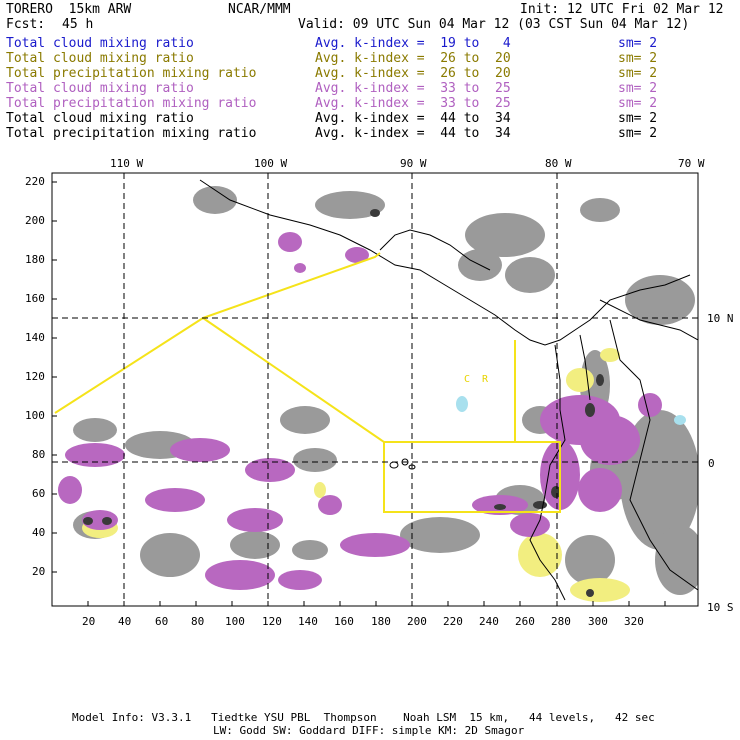  Describe the element at coordinates (308, 621) in the screenshot. I see `x-tick-label: 140` at that location.